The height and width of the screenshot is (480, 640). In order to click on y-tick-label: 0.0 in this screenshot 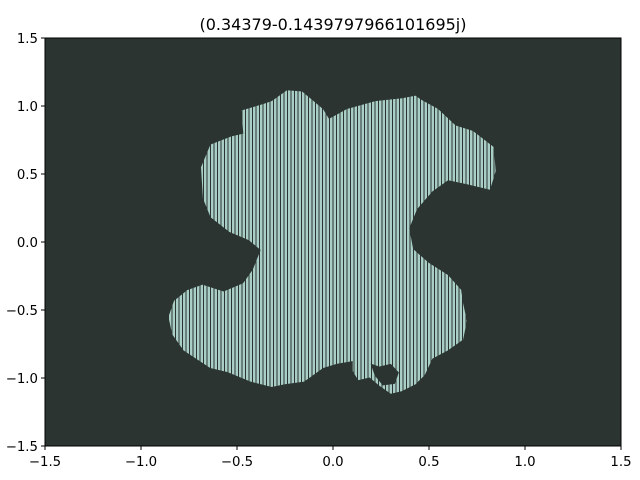, I will do `click(27, 243)`.